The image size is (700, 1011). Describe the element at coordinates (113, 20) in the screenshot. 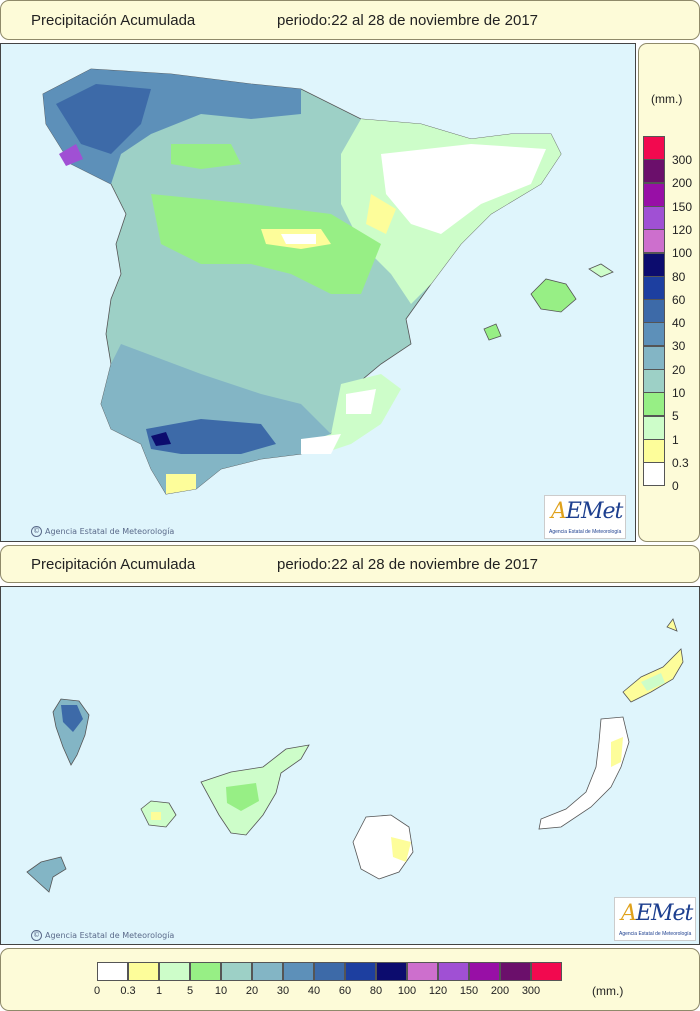

I see `top-title: Precipitación Acumulada` at that location.